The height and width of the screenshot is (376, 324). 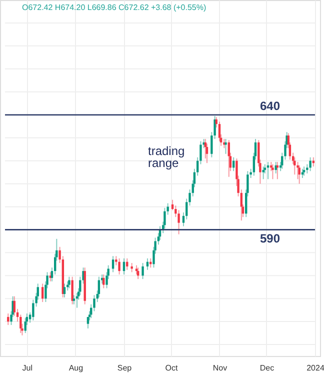 I want to click on ref-line-label: 640, so click(x=270, y=105).